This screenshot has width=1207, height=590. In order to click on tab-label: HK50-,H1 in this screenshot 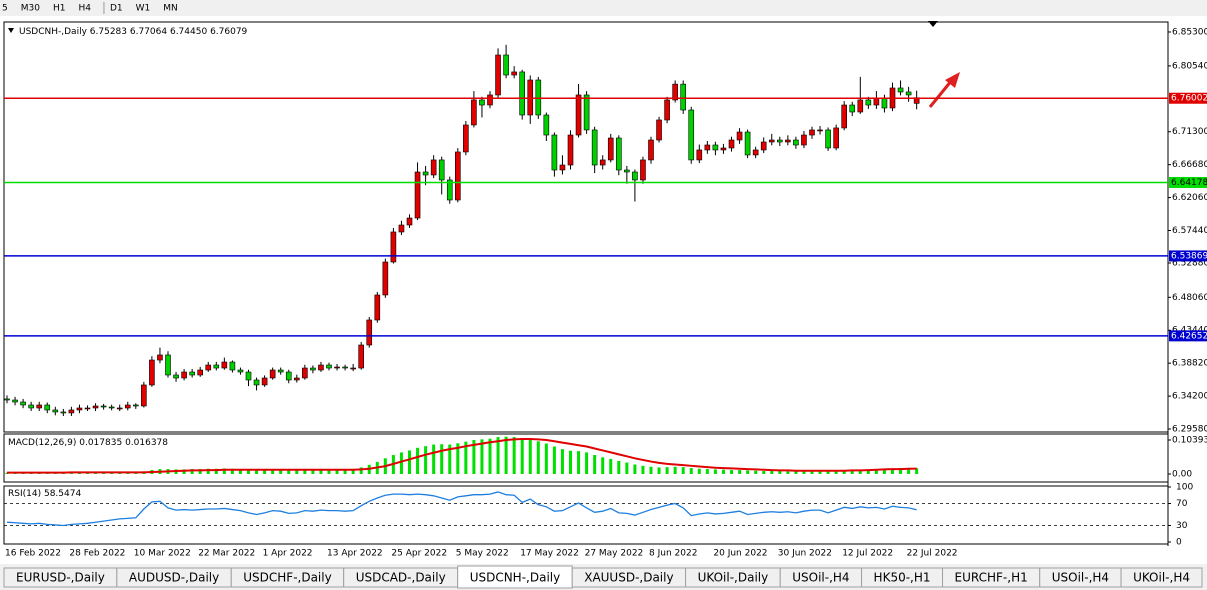, I will do `click(902, 578)`.